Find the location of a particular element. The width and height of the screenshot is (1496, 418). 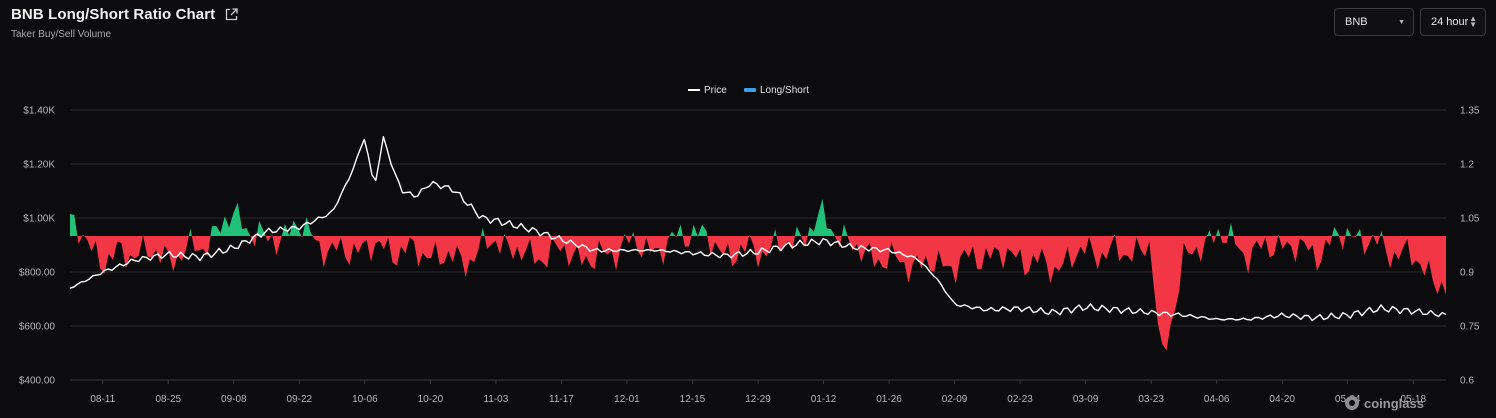

y-left-tick-label: $1.00K is located at coordinates (39, 219).